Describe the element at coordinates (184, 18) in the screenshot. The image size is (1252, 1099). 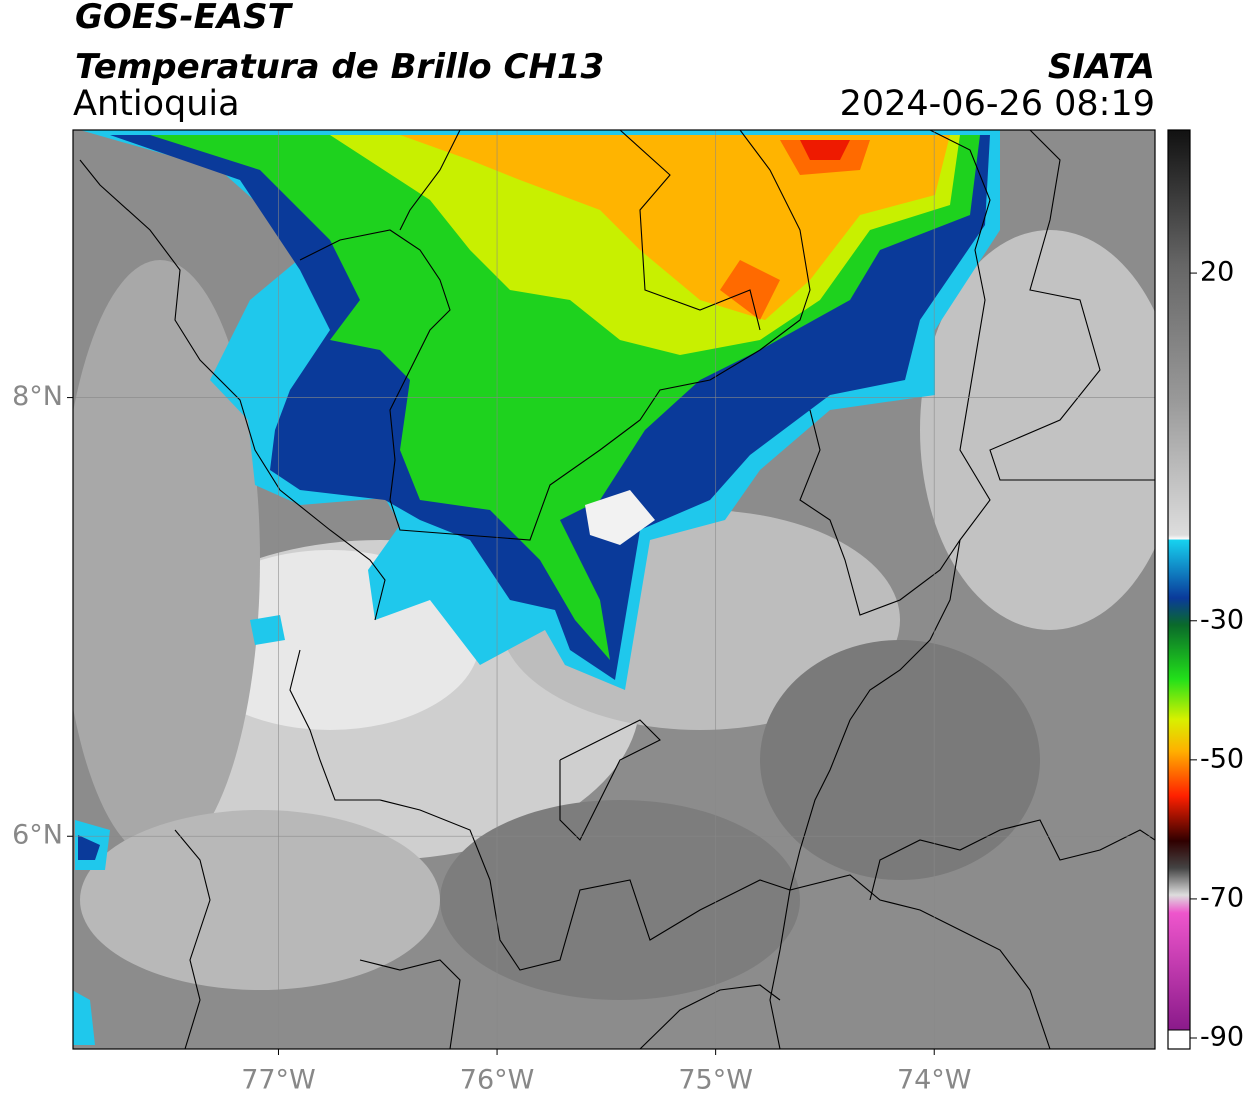
I see `title: GOES-EAST` at that location.